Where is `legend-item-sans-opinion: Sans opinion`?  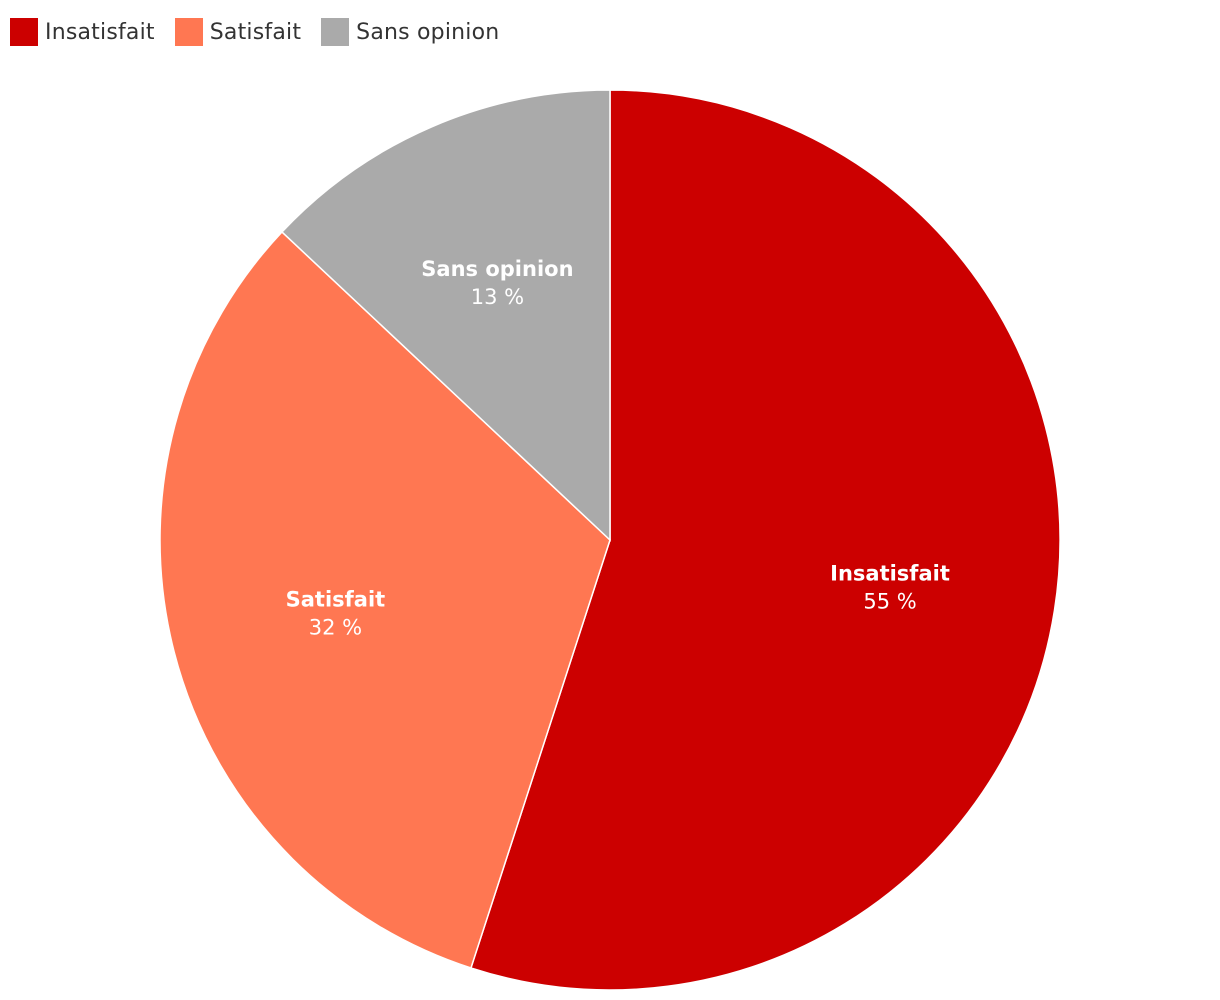 legend-item-sans-opinion: Sans opinion is located at coordinates (410, 32).